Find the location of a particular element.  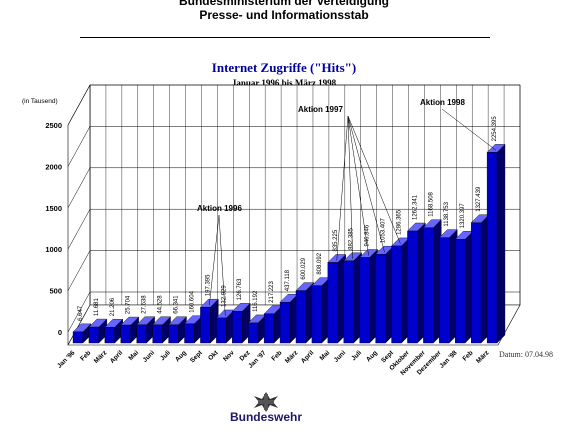

annotation-label: Aktion 1996 is located at coordinates (219, 208).